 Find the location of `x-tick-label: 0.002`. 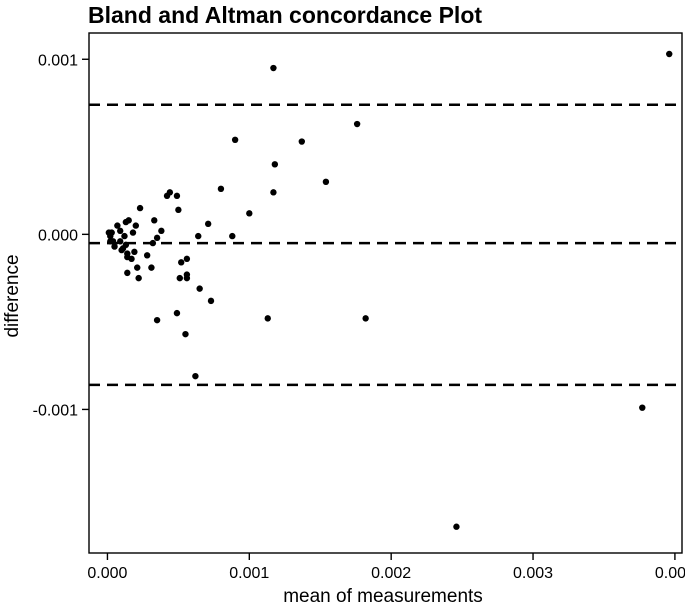

x-tick-label: 0.002 is located at coordinates (391, 573).